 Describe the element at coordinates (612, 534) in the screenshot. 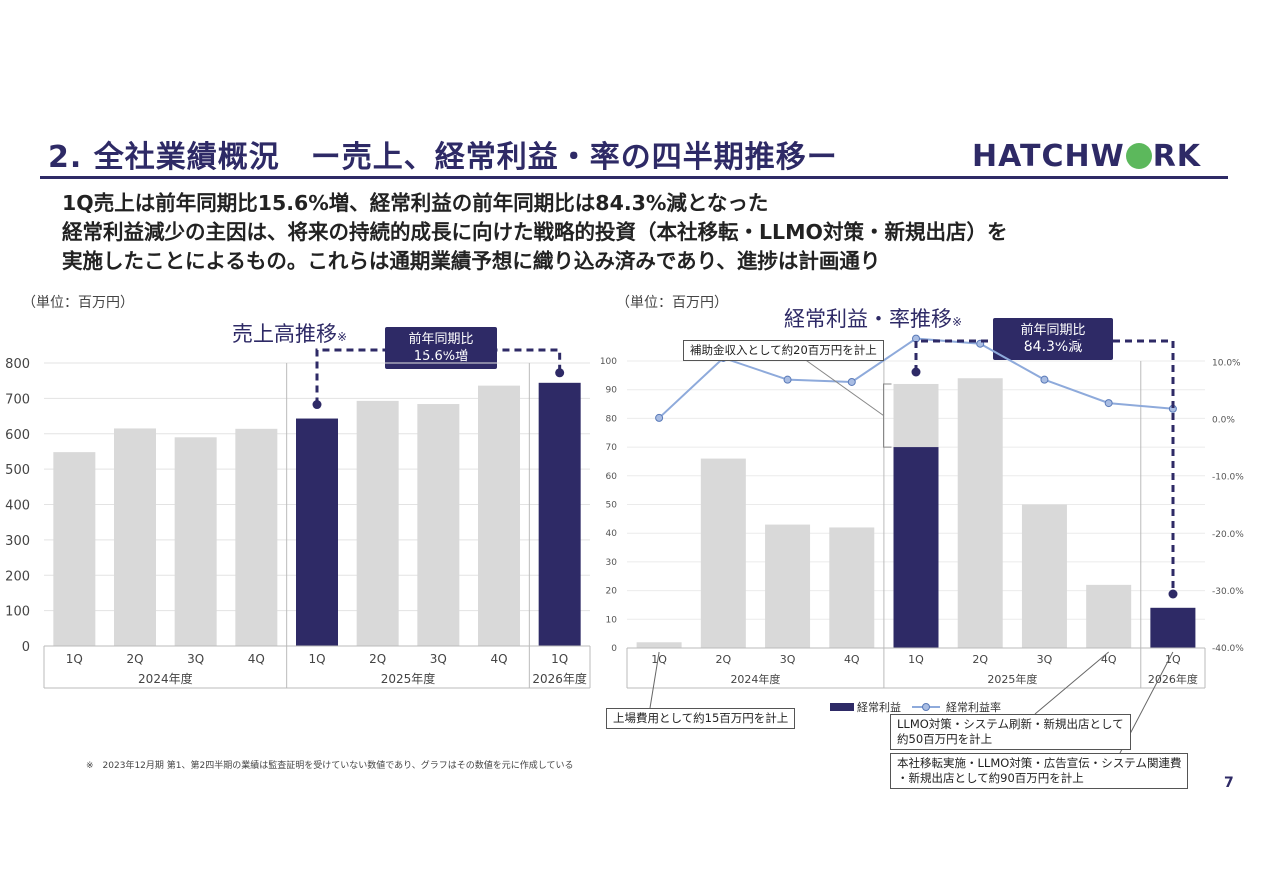

I see `y-tick-label: 40` at that location.